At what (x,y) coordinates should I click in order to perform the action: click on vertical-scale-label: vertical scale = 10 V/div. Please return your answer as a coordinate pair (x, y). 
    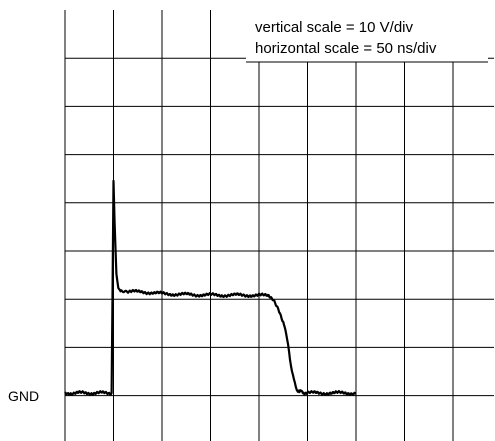
    Looking at the image, I should click on (334, 27).